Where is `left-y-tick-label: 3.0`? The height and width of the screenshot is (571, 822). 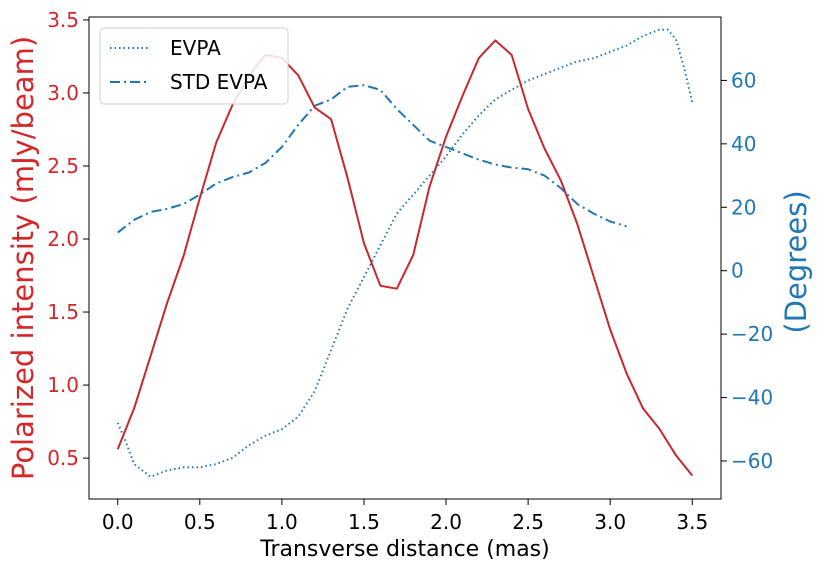 left-y-tick-label: 3.0 is located at coordinates (63, 93).